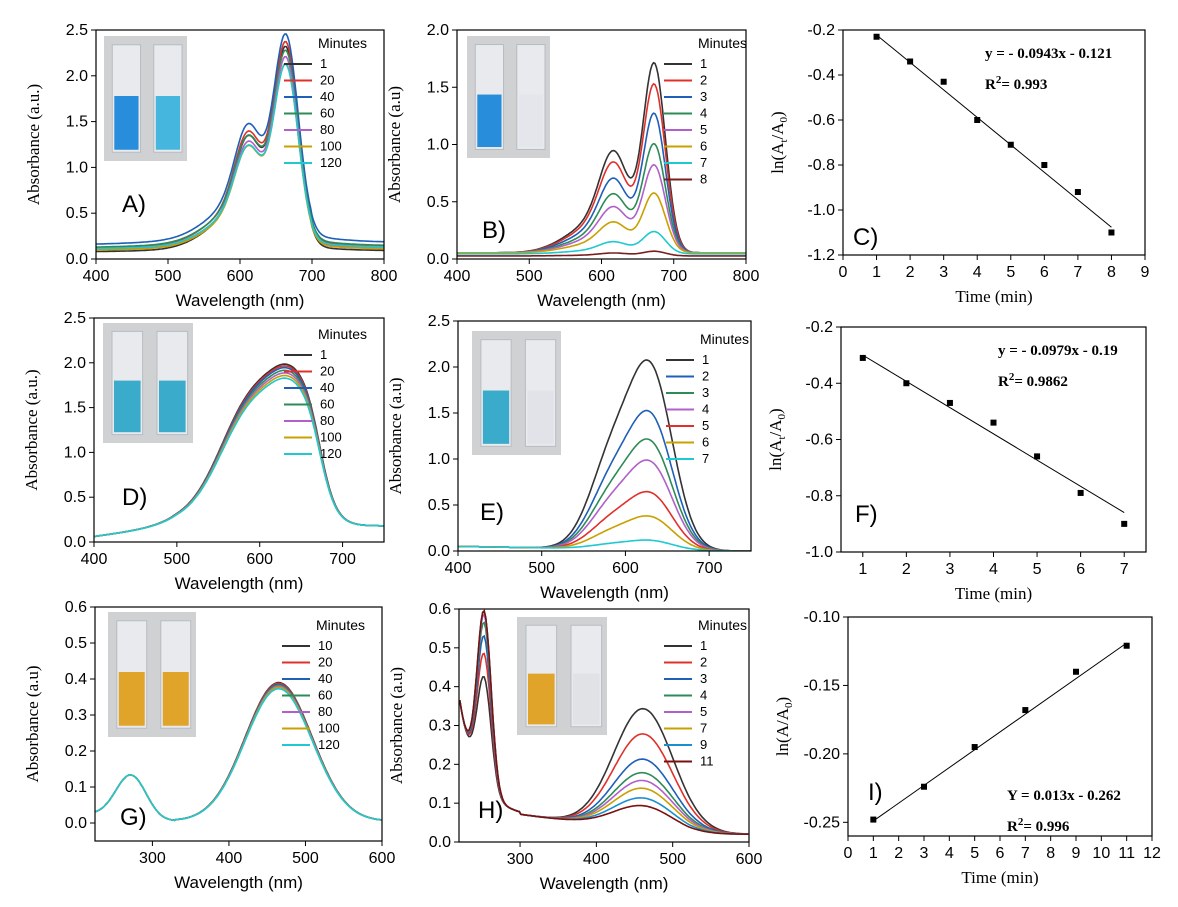 The width and height of the screenshot is (1178, 907). What do you see at coordinates (819, 496) in the screenshot?
I see `y-tick-label: -0.8` at bounding box center [819, 496].